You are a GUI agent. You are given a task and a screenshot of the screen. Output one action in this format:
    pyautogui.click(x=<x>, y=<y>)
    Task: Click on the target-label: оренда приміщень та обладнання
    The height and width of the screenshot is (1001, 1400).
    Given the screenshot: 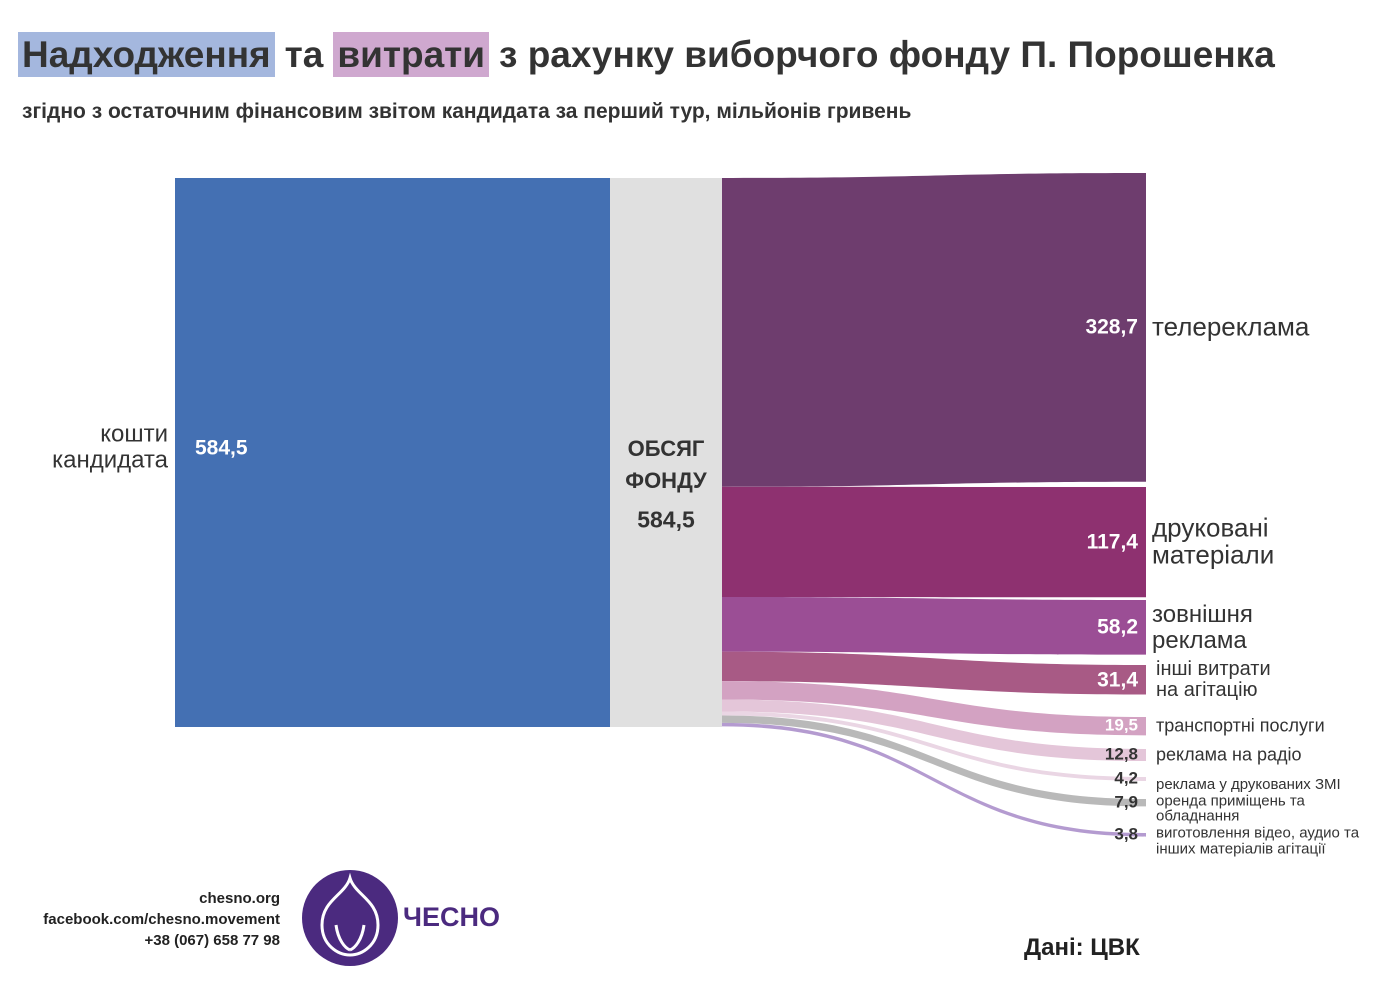 What is the action you would take?
    pyautogui.click(x=1230, y=808)
    